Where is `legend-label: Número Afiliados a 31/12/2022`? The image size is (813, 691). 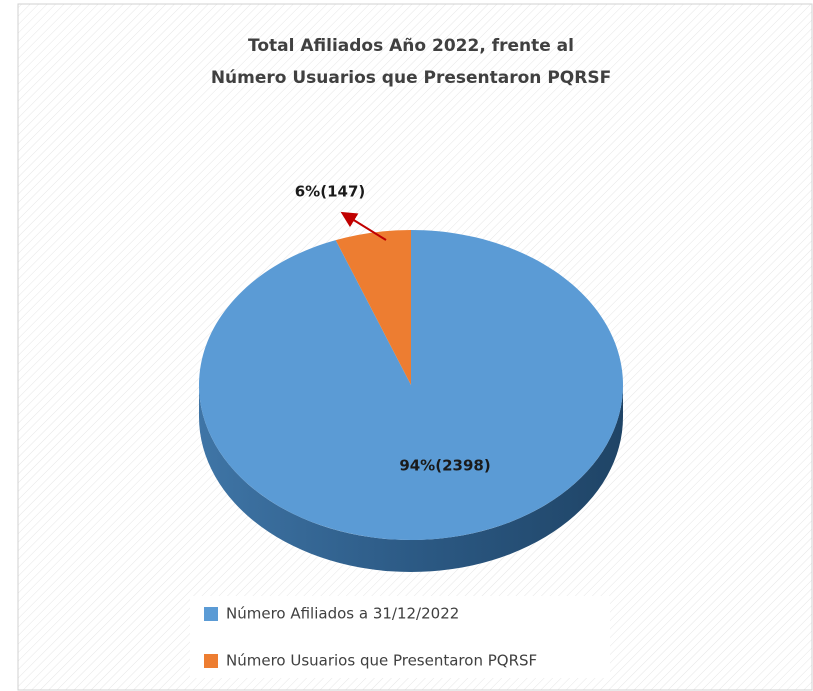
legend-label: Número Afiliados a 31/12/2022 is located at coordinates (342, 614).